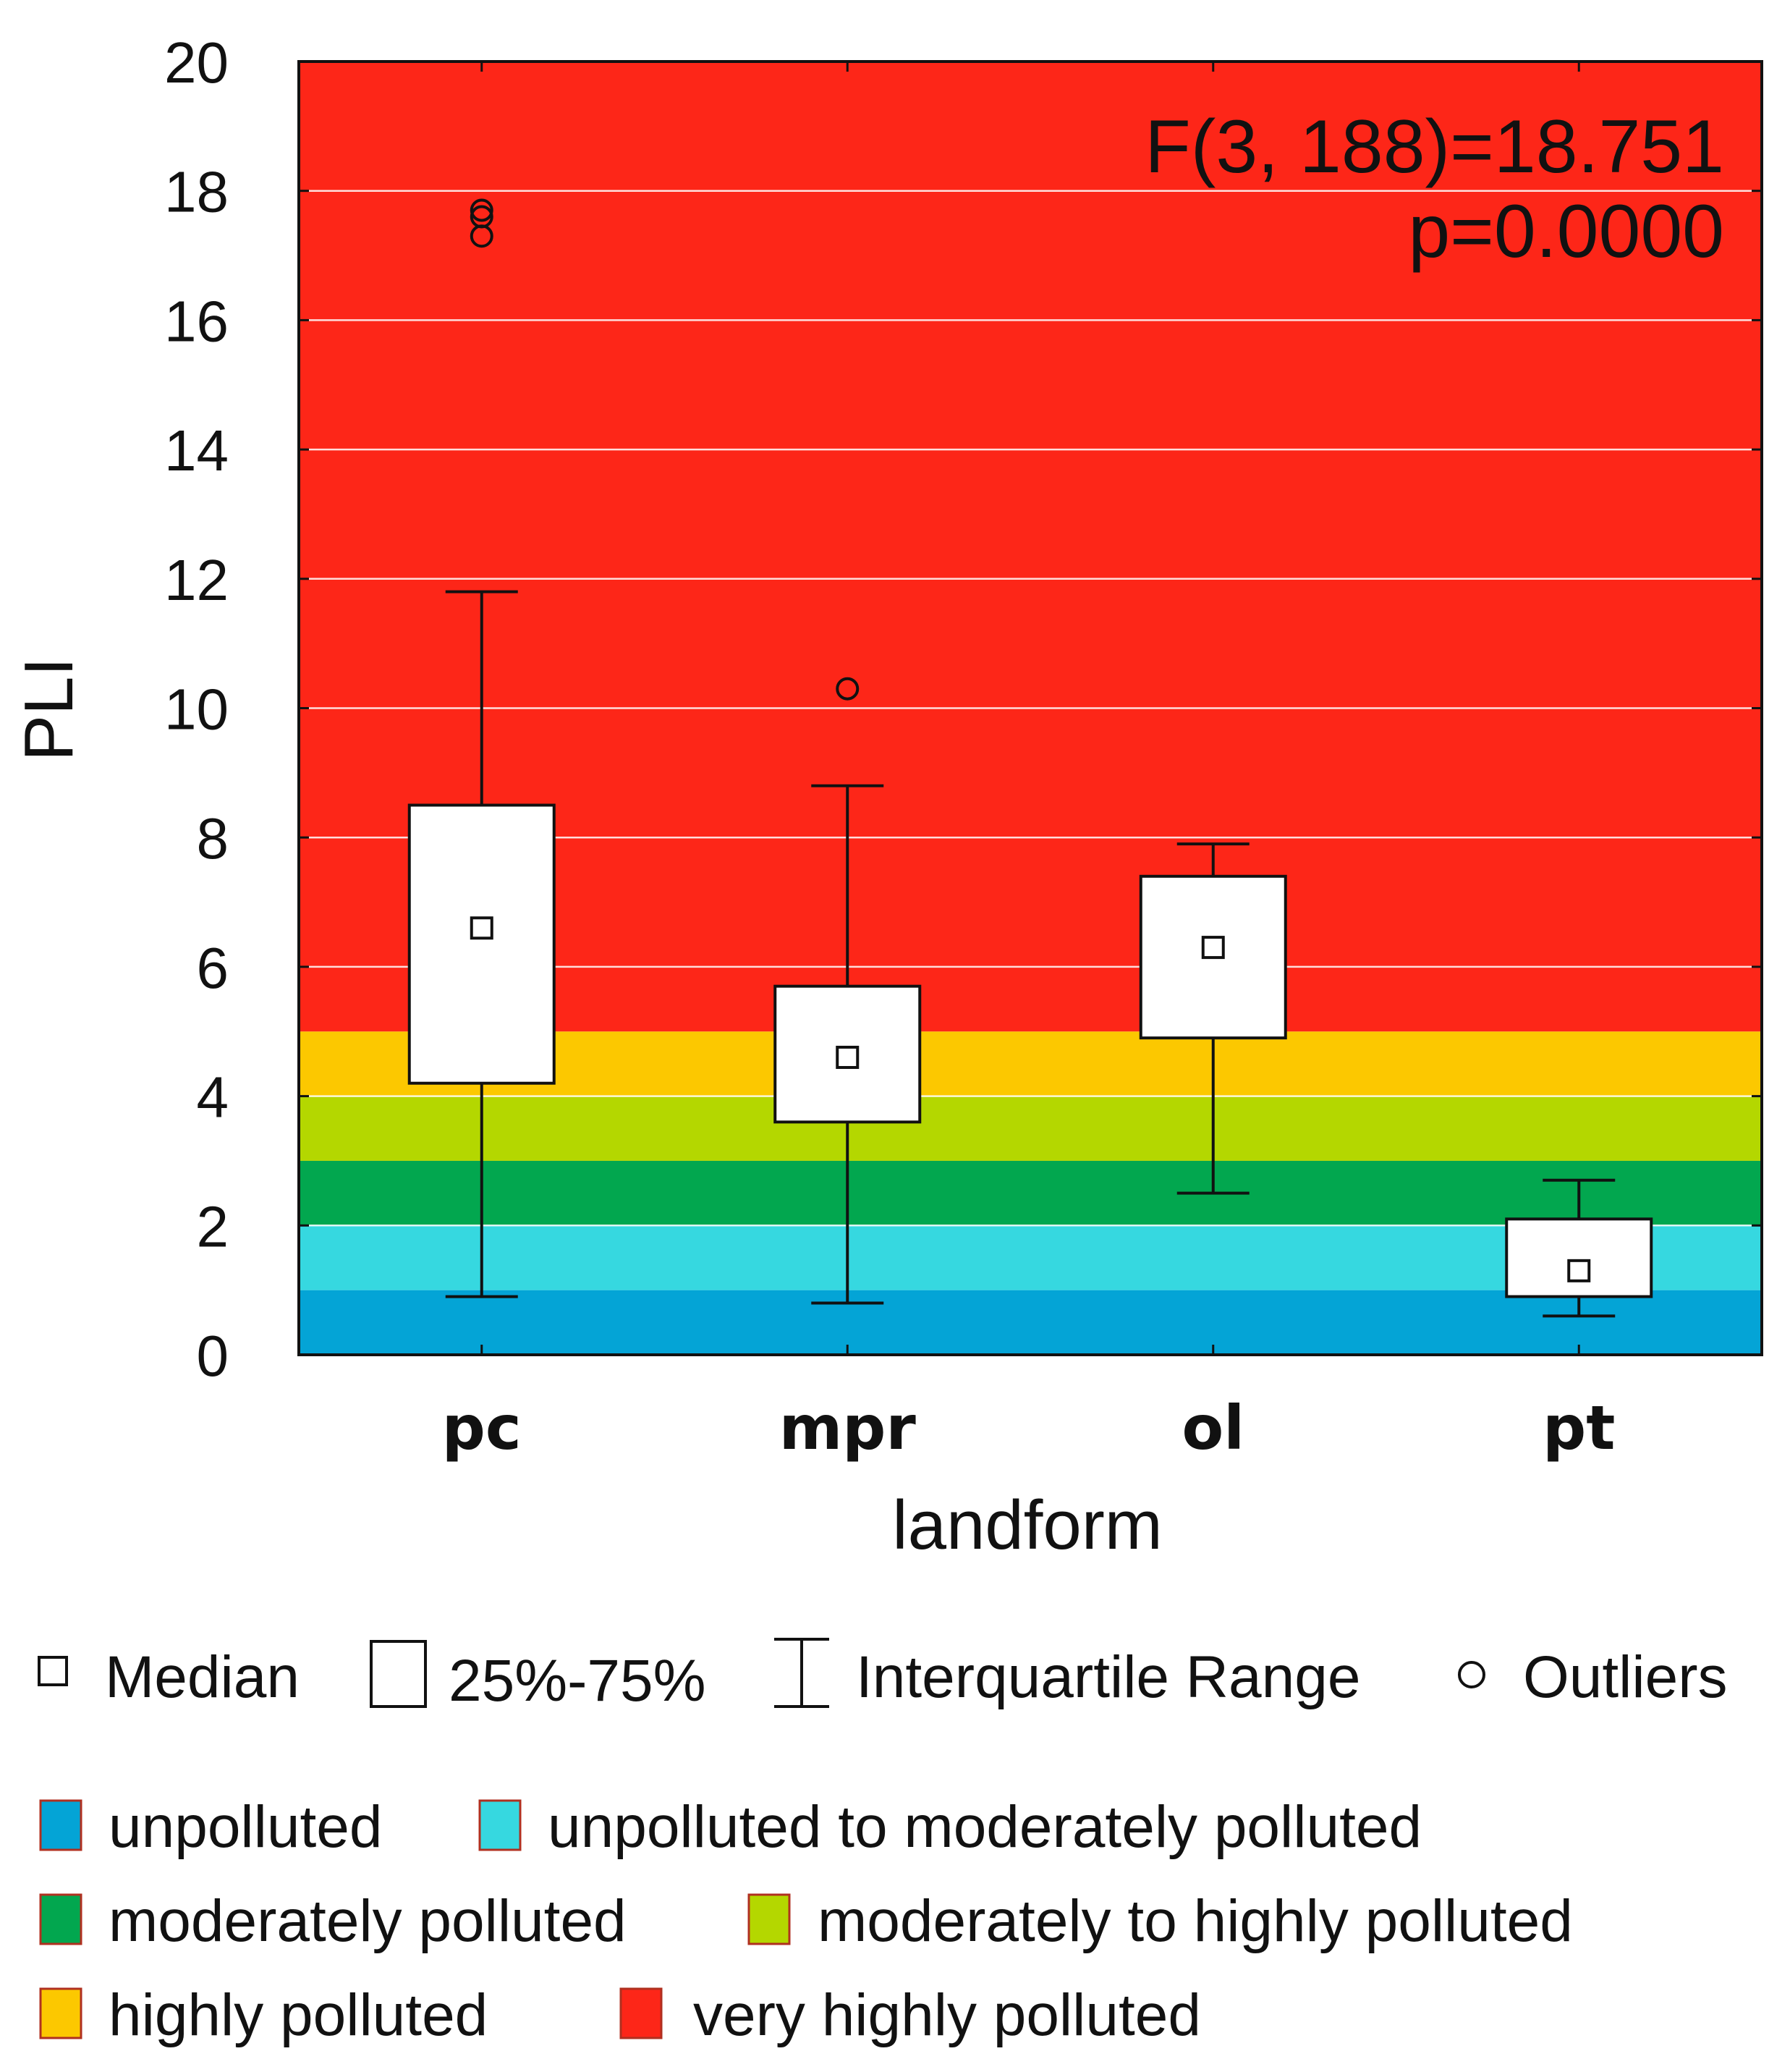 The height and width of the screenshot is (2072, 1790). Describe the element at coordinates (481, 928) in the screenshot. I see `median-marker-pc` at that location.